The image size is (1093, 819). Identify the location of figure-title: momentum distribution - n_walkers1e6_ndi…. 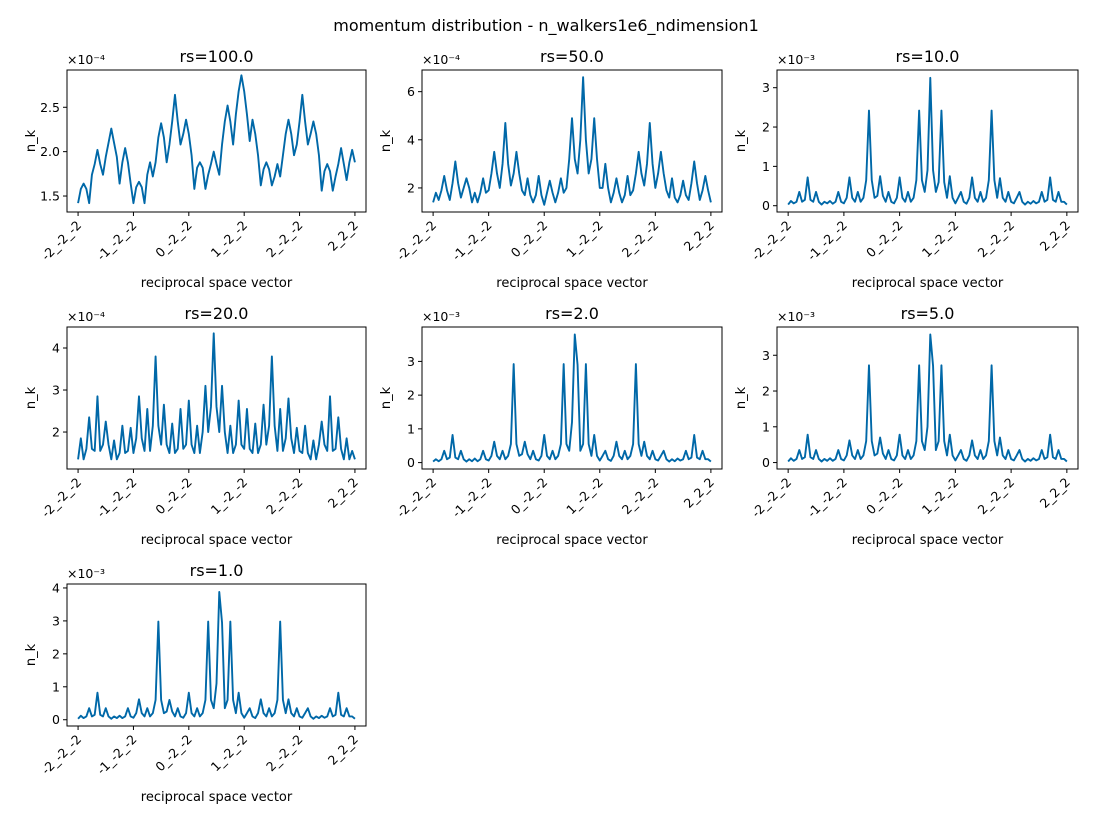
(546, 26).